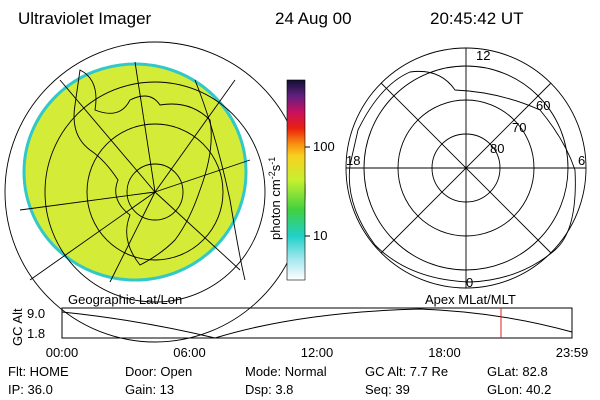  Describe the element at coordinates (158, 371) in the screenshot. I see `info-field: Door: Open` at that location.